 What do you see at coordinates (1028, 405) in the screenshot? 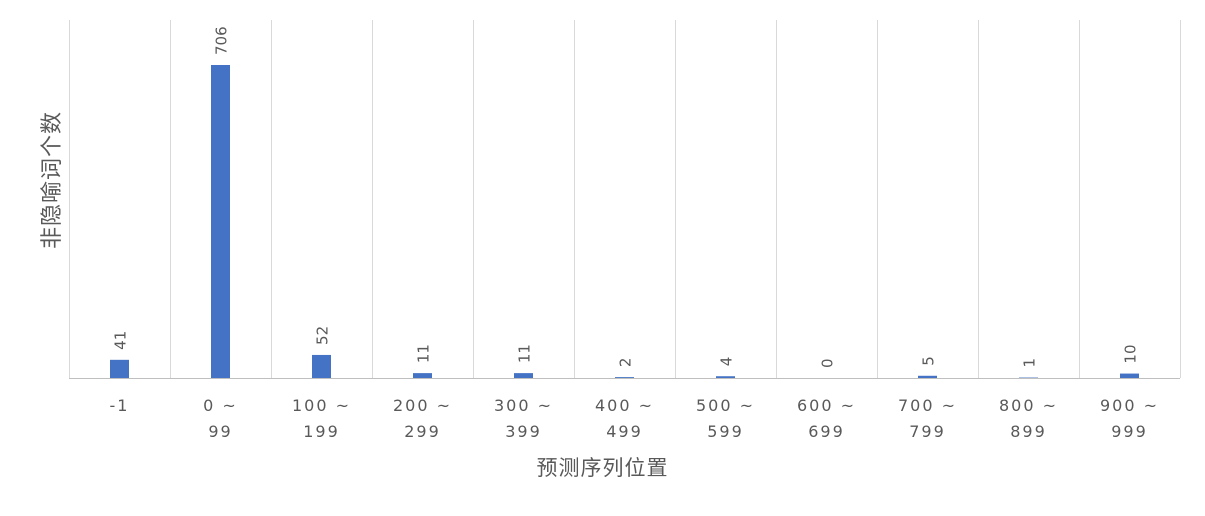
I see `x-tick-label: 800 ~` at bounding box center [1028, 405].